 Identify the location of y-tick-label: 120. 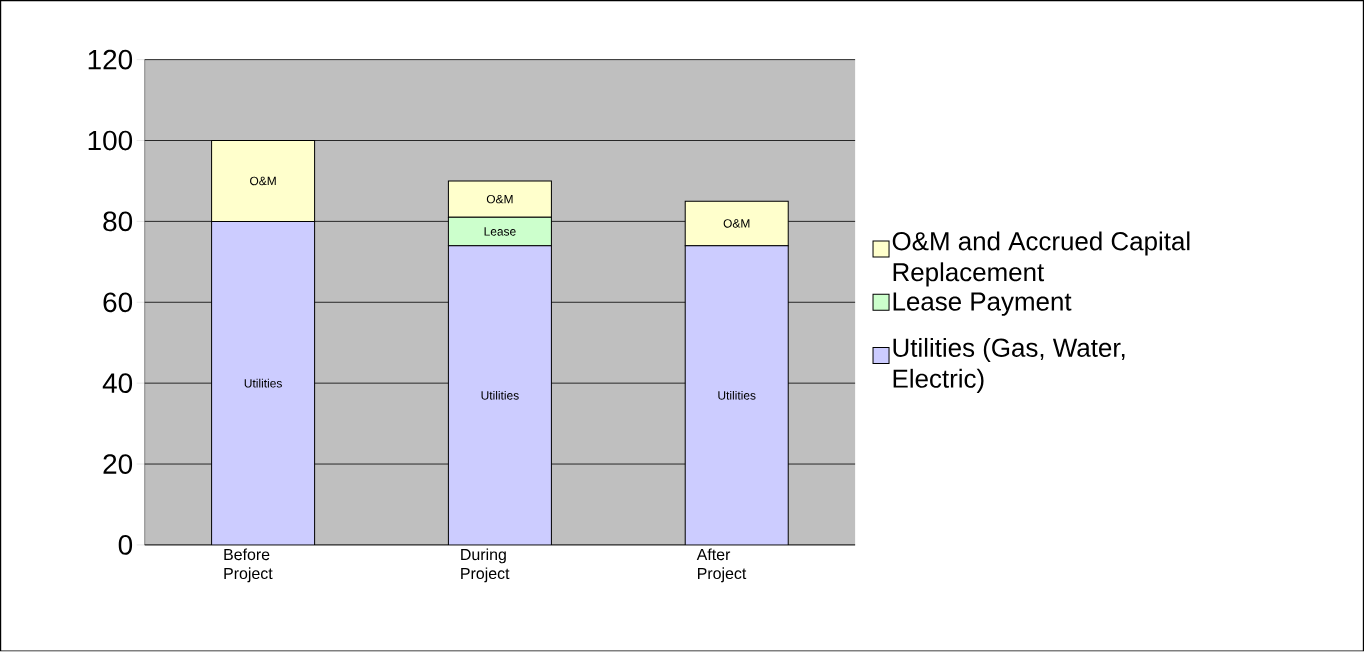
(110, 59).